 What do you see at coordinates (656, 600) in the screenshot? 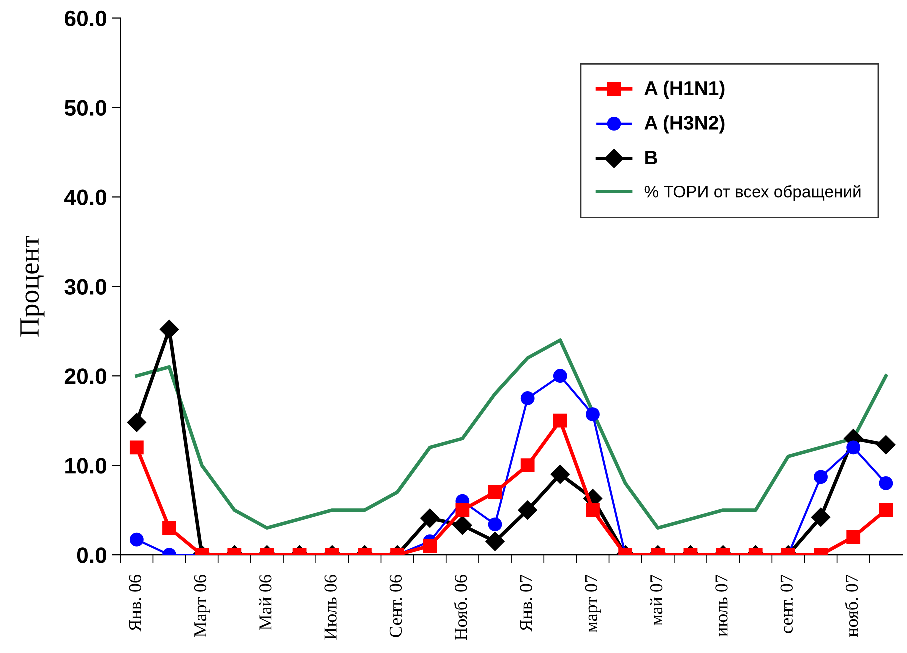
I see `x-tick-label: май 07` at bounding box center [656, 600].